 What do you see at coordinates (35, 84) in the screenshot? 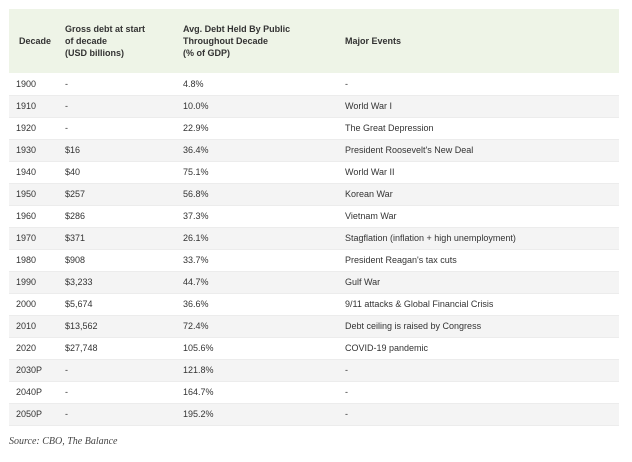
I see `cell-decade: 1900` at bounding box center [35, 84].